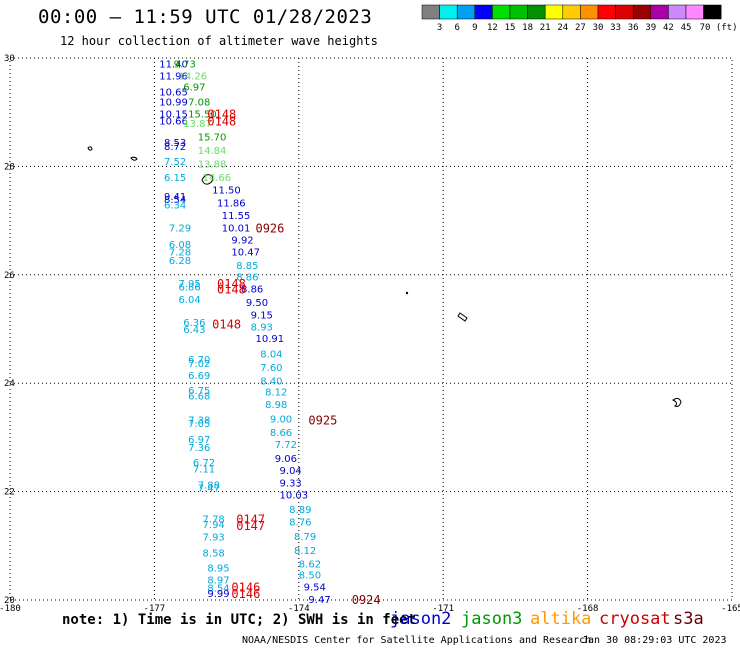 Image resolution: width=740 pixels, height=650 pixels. Describe the element at coordinates (218, 580) in the screenshot. I see `wave-height-label: 8.97` at that location.